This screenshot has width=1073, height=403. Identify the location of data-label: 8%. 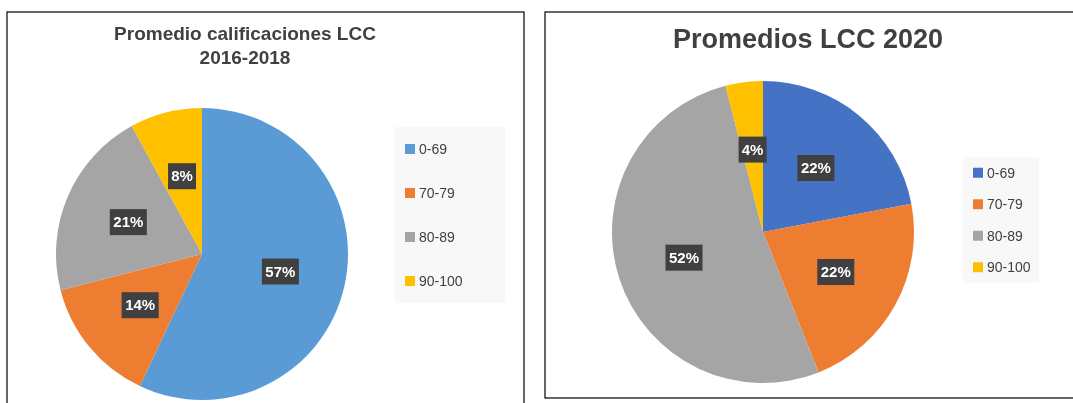
(182, 176).